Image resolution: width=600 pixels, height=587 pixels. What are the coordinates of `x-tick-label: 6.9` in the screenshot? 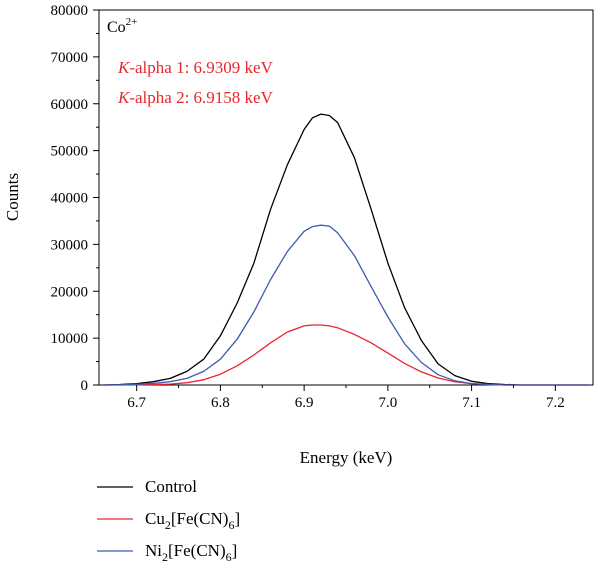 It's located at (304, 403).